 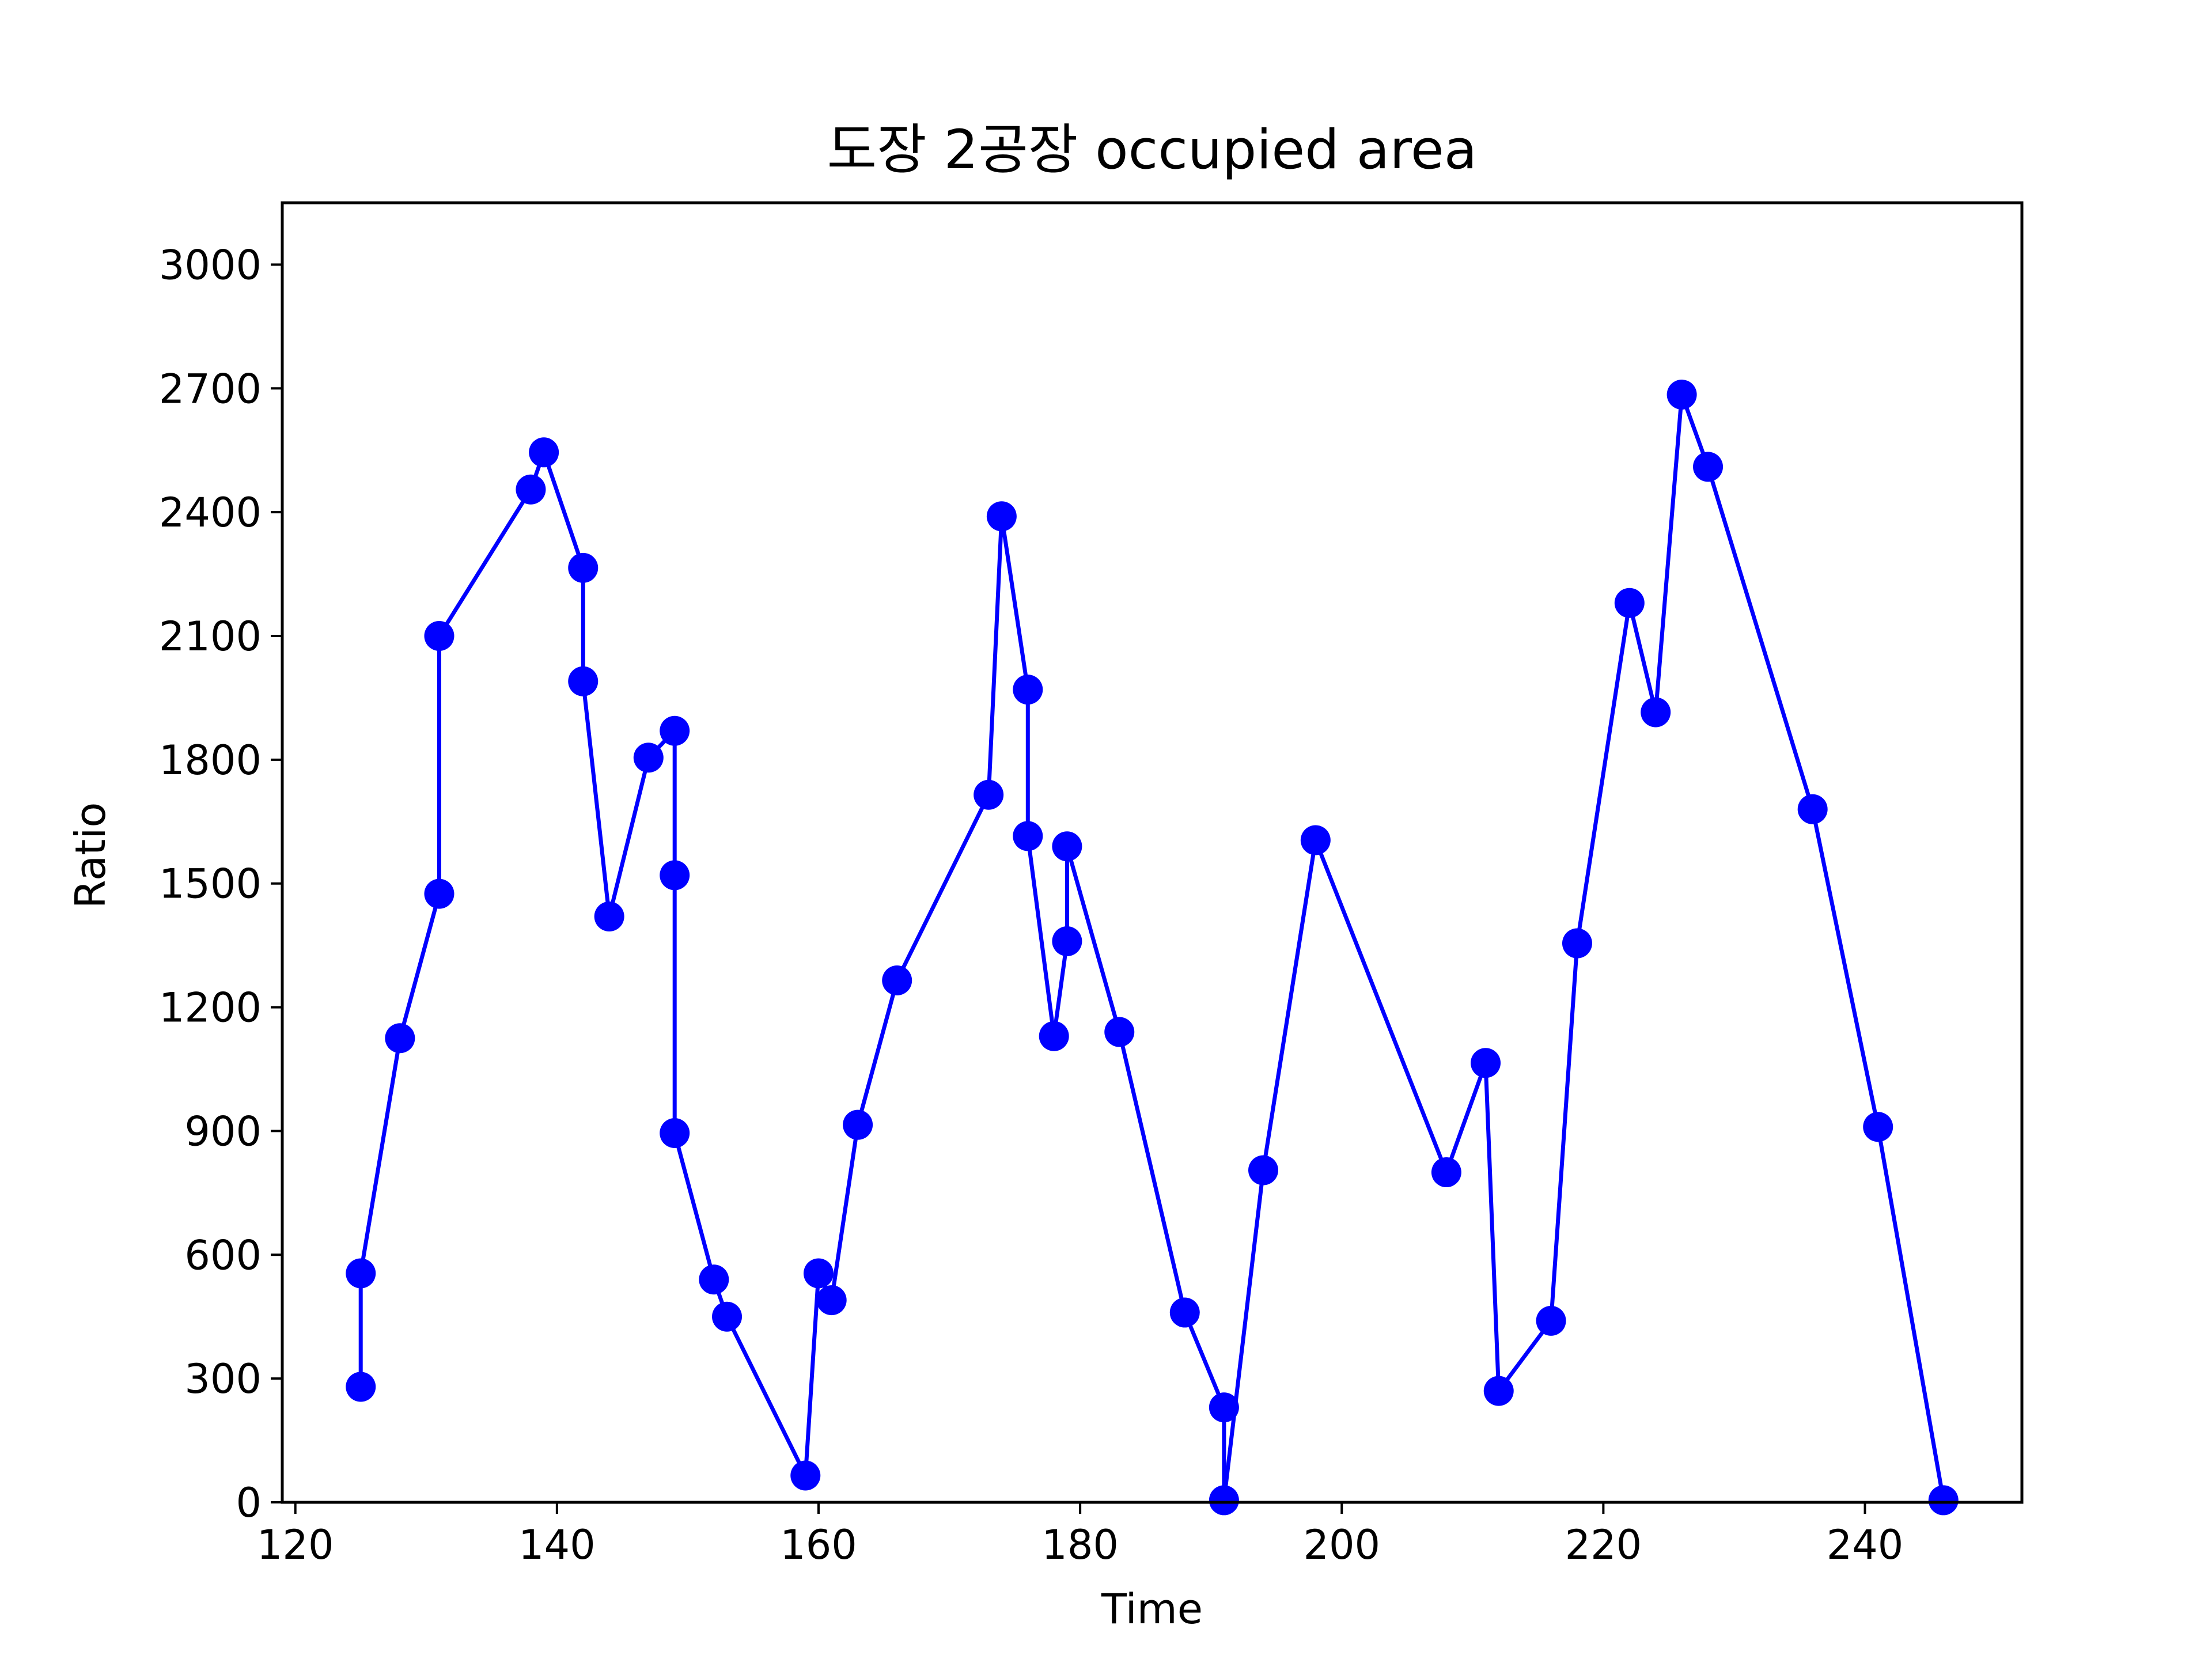 I want to click on x-tick-label: 120, so click(x=295, y=1545).